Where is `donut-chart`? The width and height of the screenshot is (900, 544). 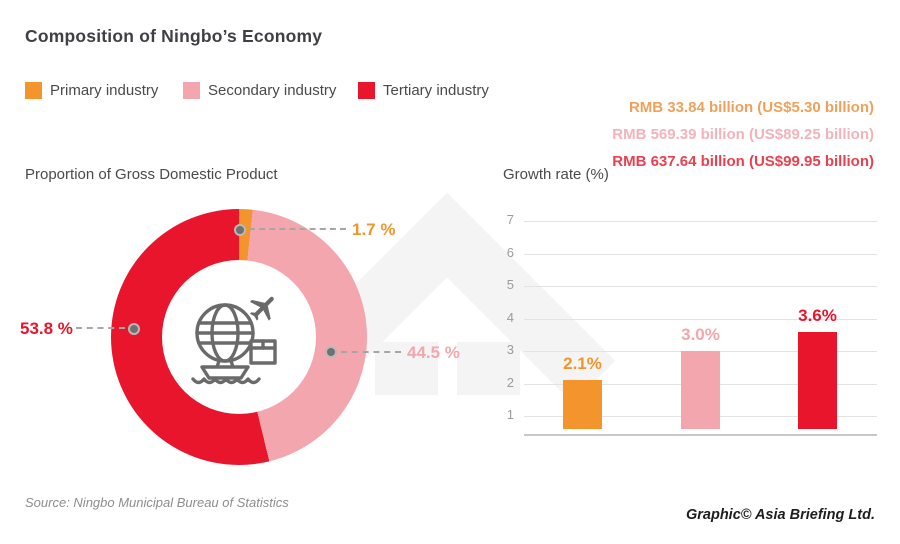
donut-chart is located at coordinates (239, 337).